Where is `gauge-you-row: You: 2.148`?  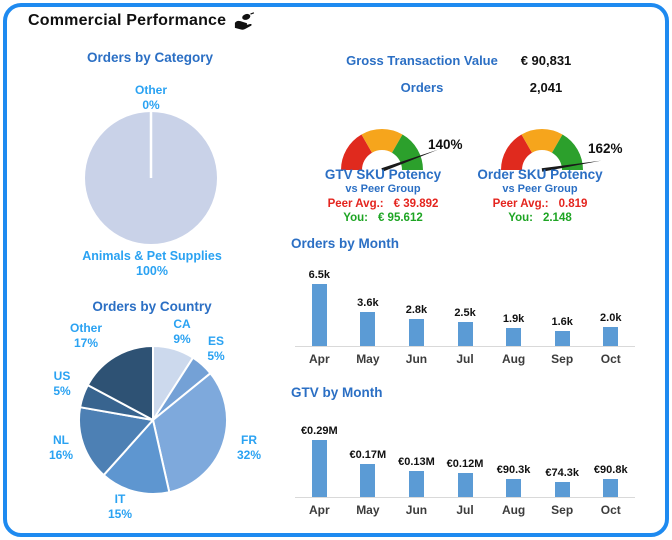
gauge-you-row: You: 2.148 is located at coordinates (540, 218).